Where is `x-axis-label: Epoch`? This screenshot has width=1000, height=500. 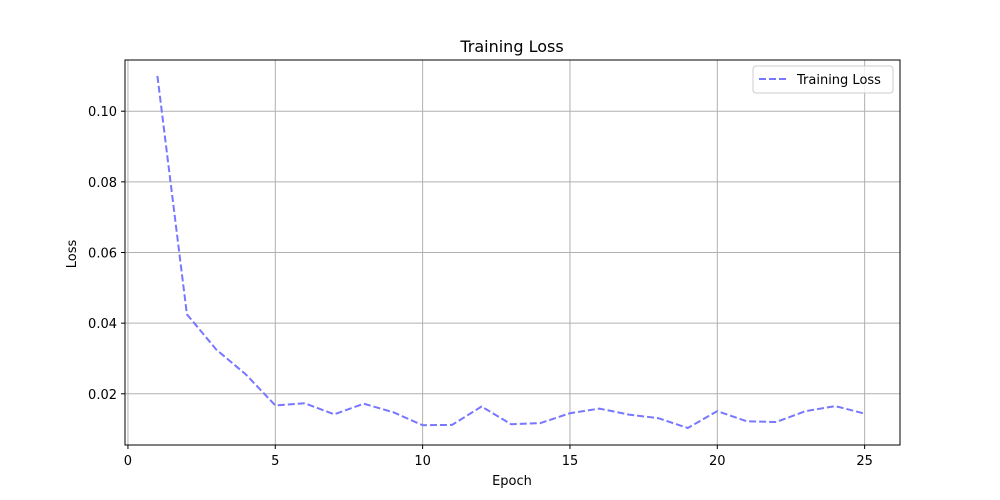 x-axis-label: Epoch is located at coordinates (512, 481).